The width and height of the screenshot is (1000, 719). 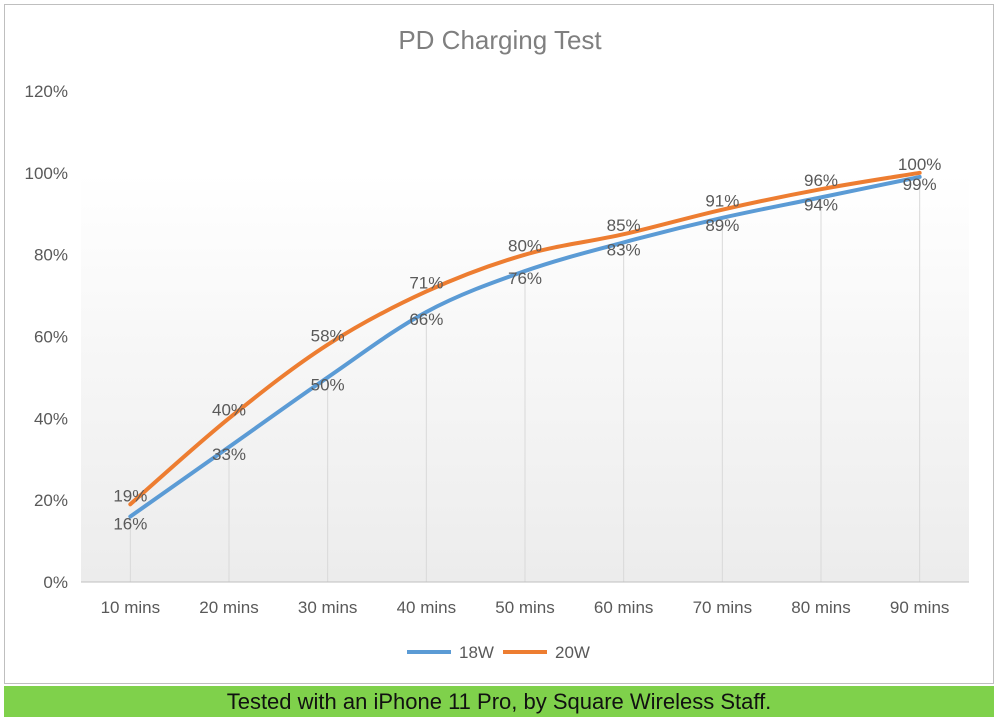 I want to click on data-label: 85%, so click(x=624, y=225).